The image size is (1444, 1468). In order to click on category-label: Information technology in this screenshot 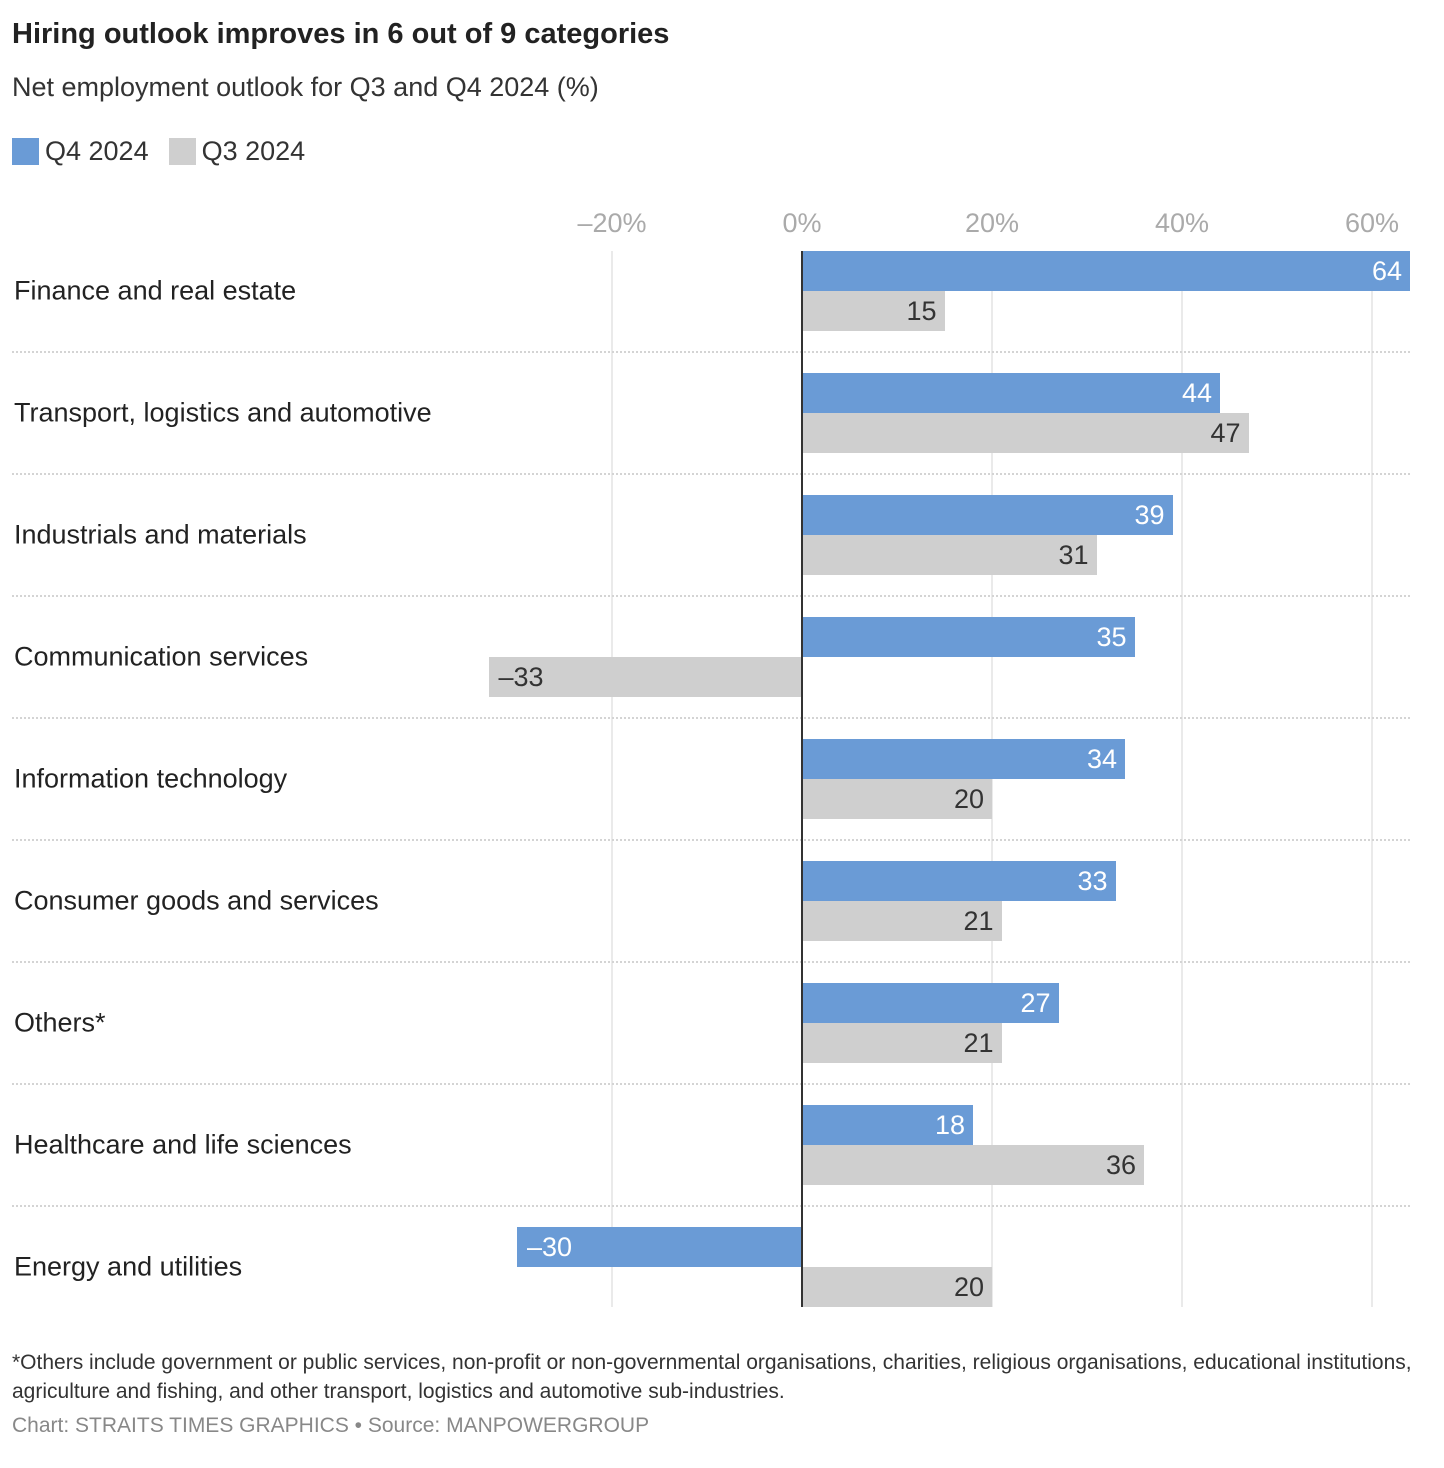, I will do `click(151, 778)`.